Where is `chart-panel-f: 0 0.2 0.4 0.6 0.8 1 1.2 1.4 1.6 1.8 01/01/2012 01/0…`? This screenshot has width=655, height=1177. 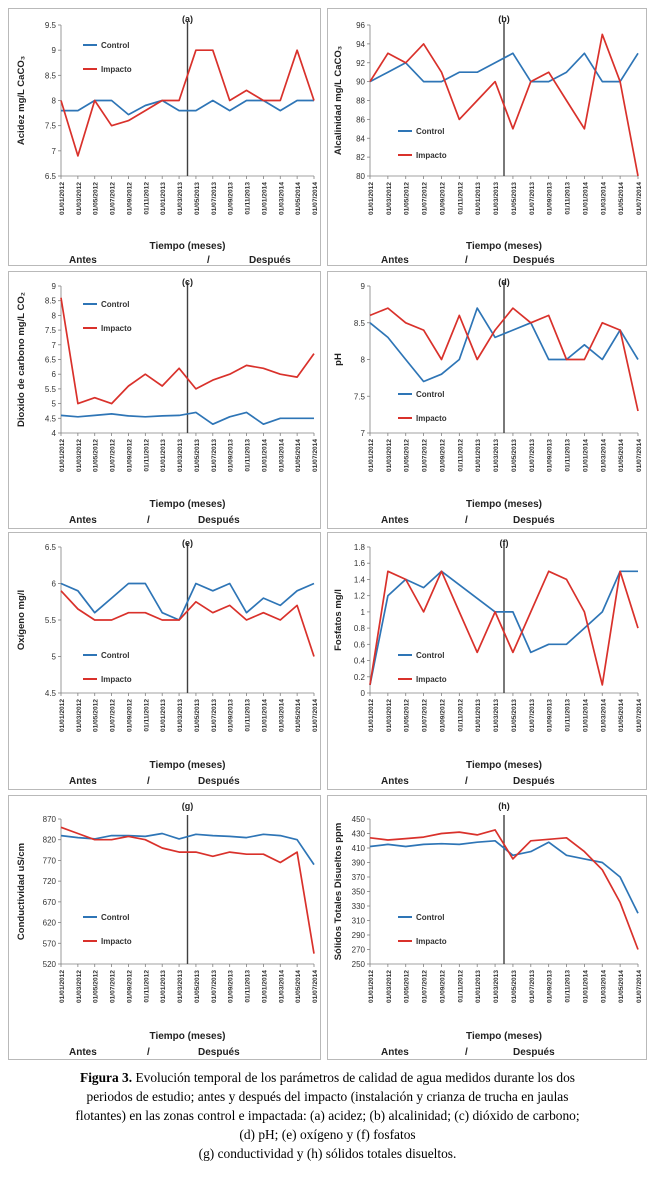 chart-panel-f: 0 0.2 0.4 0.6 0.8 1 1.2 1.4 1.6 1.8 01/01/2012 01/0… is located at coordinates (487, 661).